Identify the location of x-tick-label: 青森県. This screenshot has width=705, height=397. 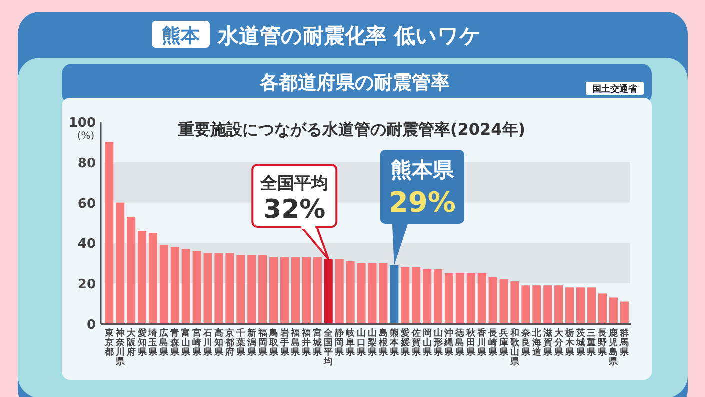
(175, 343).